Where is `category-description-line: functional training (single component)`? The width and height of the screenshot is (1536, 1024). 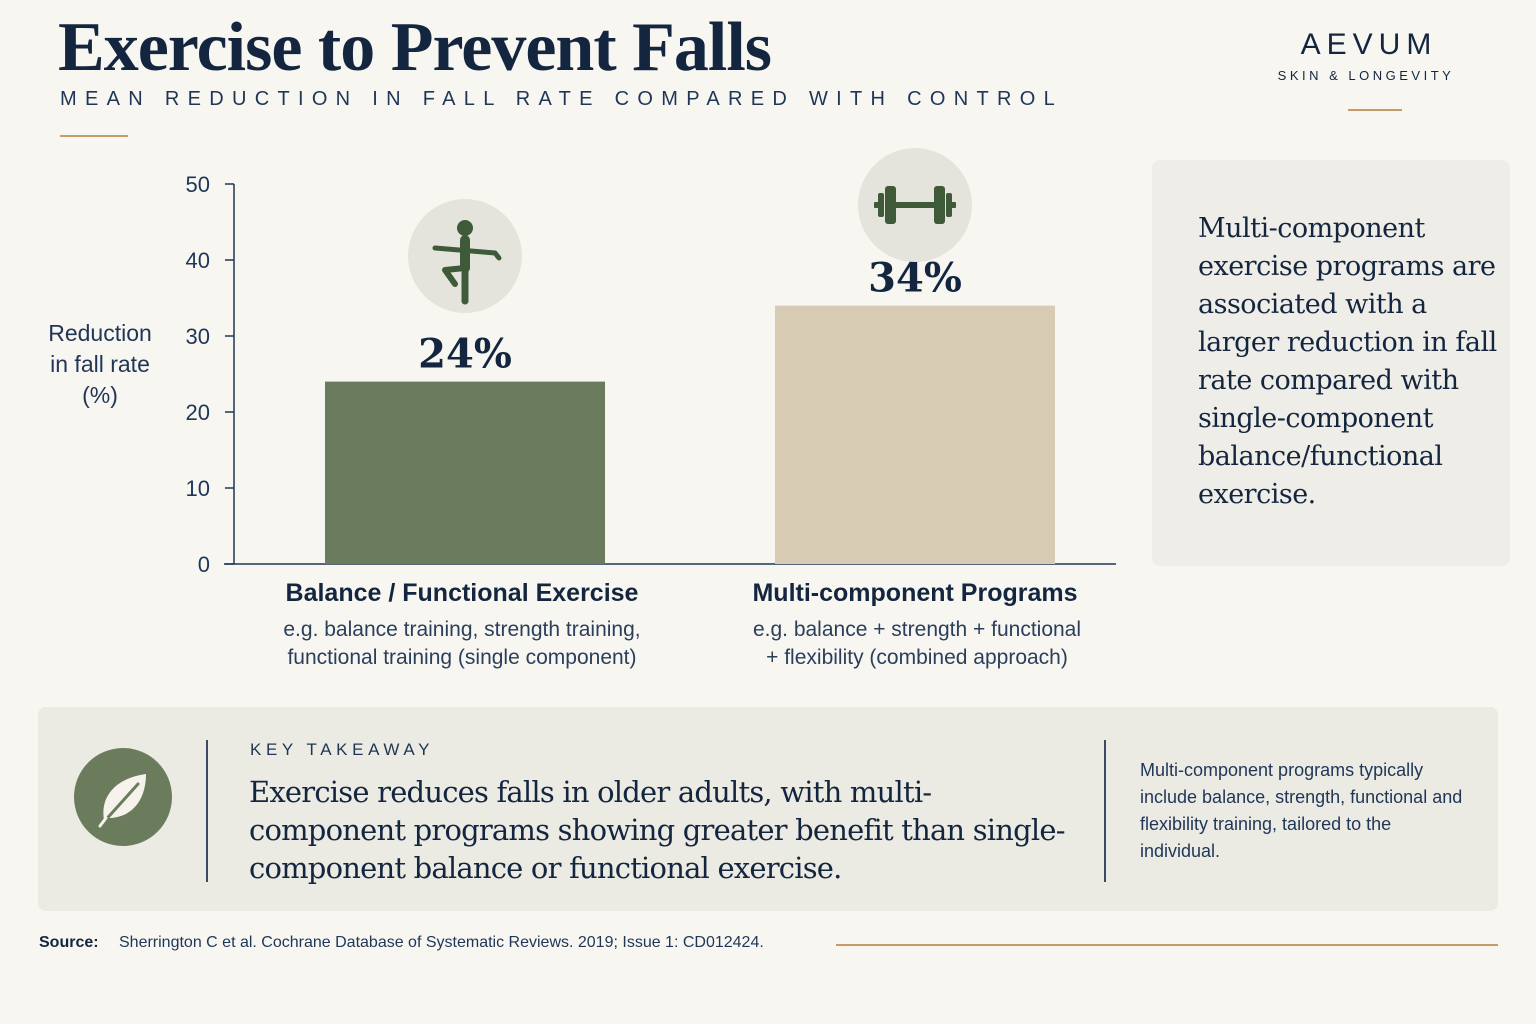
category-description-line: functional training (single component) is located at coordinates (462, 657).